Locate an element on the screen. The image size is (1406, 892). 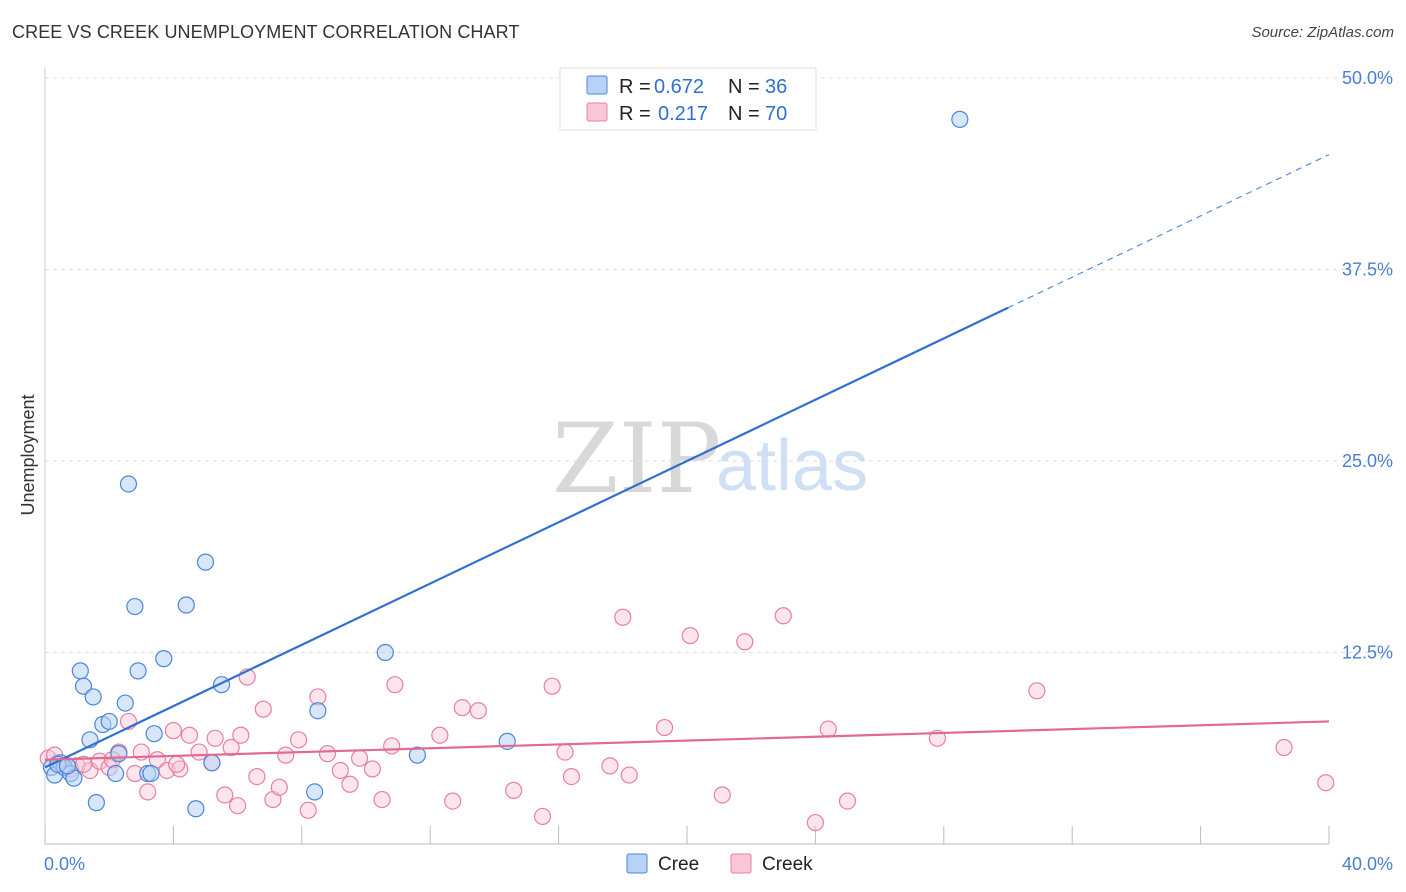
y-tick-labels: 12.5% 25.0% 37.5% 50.0% is located at coordinates (1367, 365).